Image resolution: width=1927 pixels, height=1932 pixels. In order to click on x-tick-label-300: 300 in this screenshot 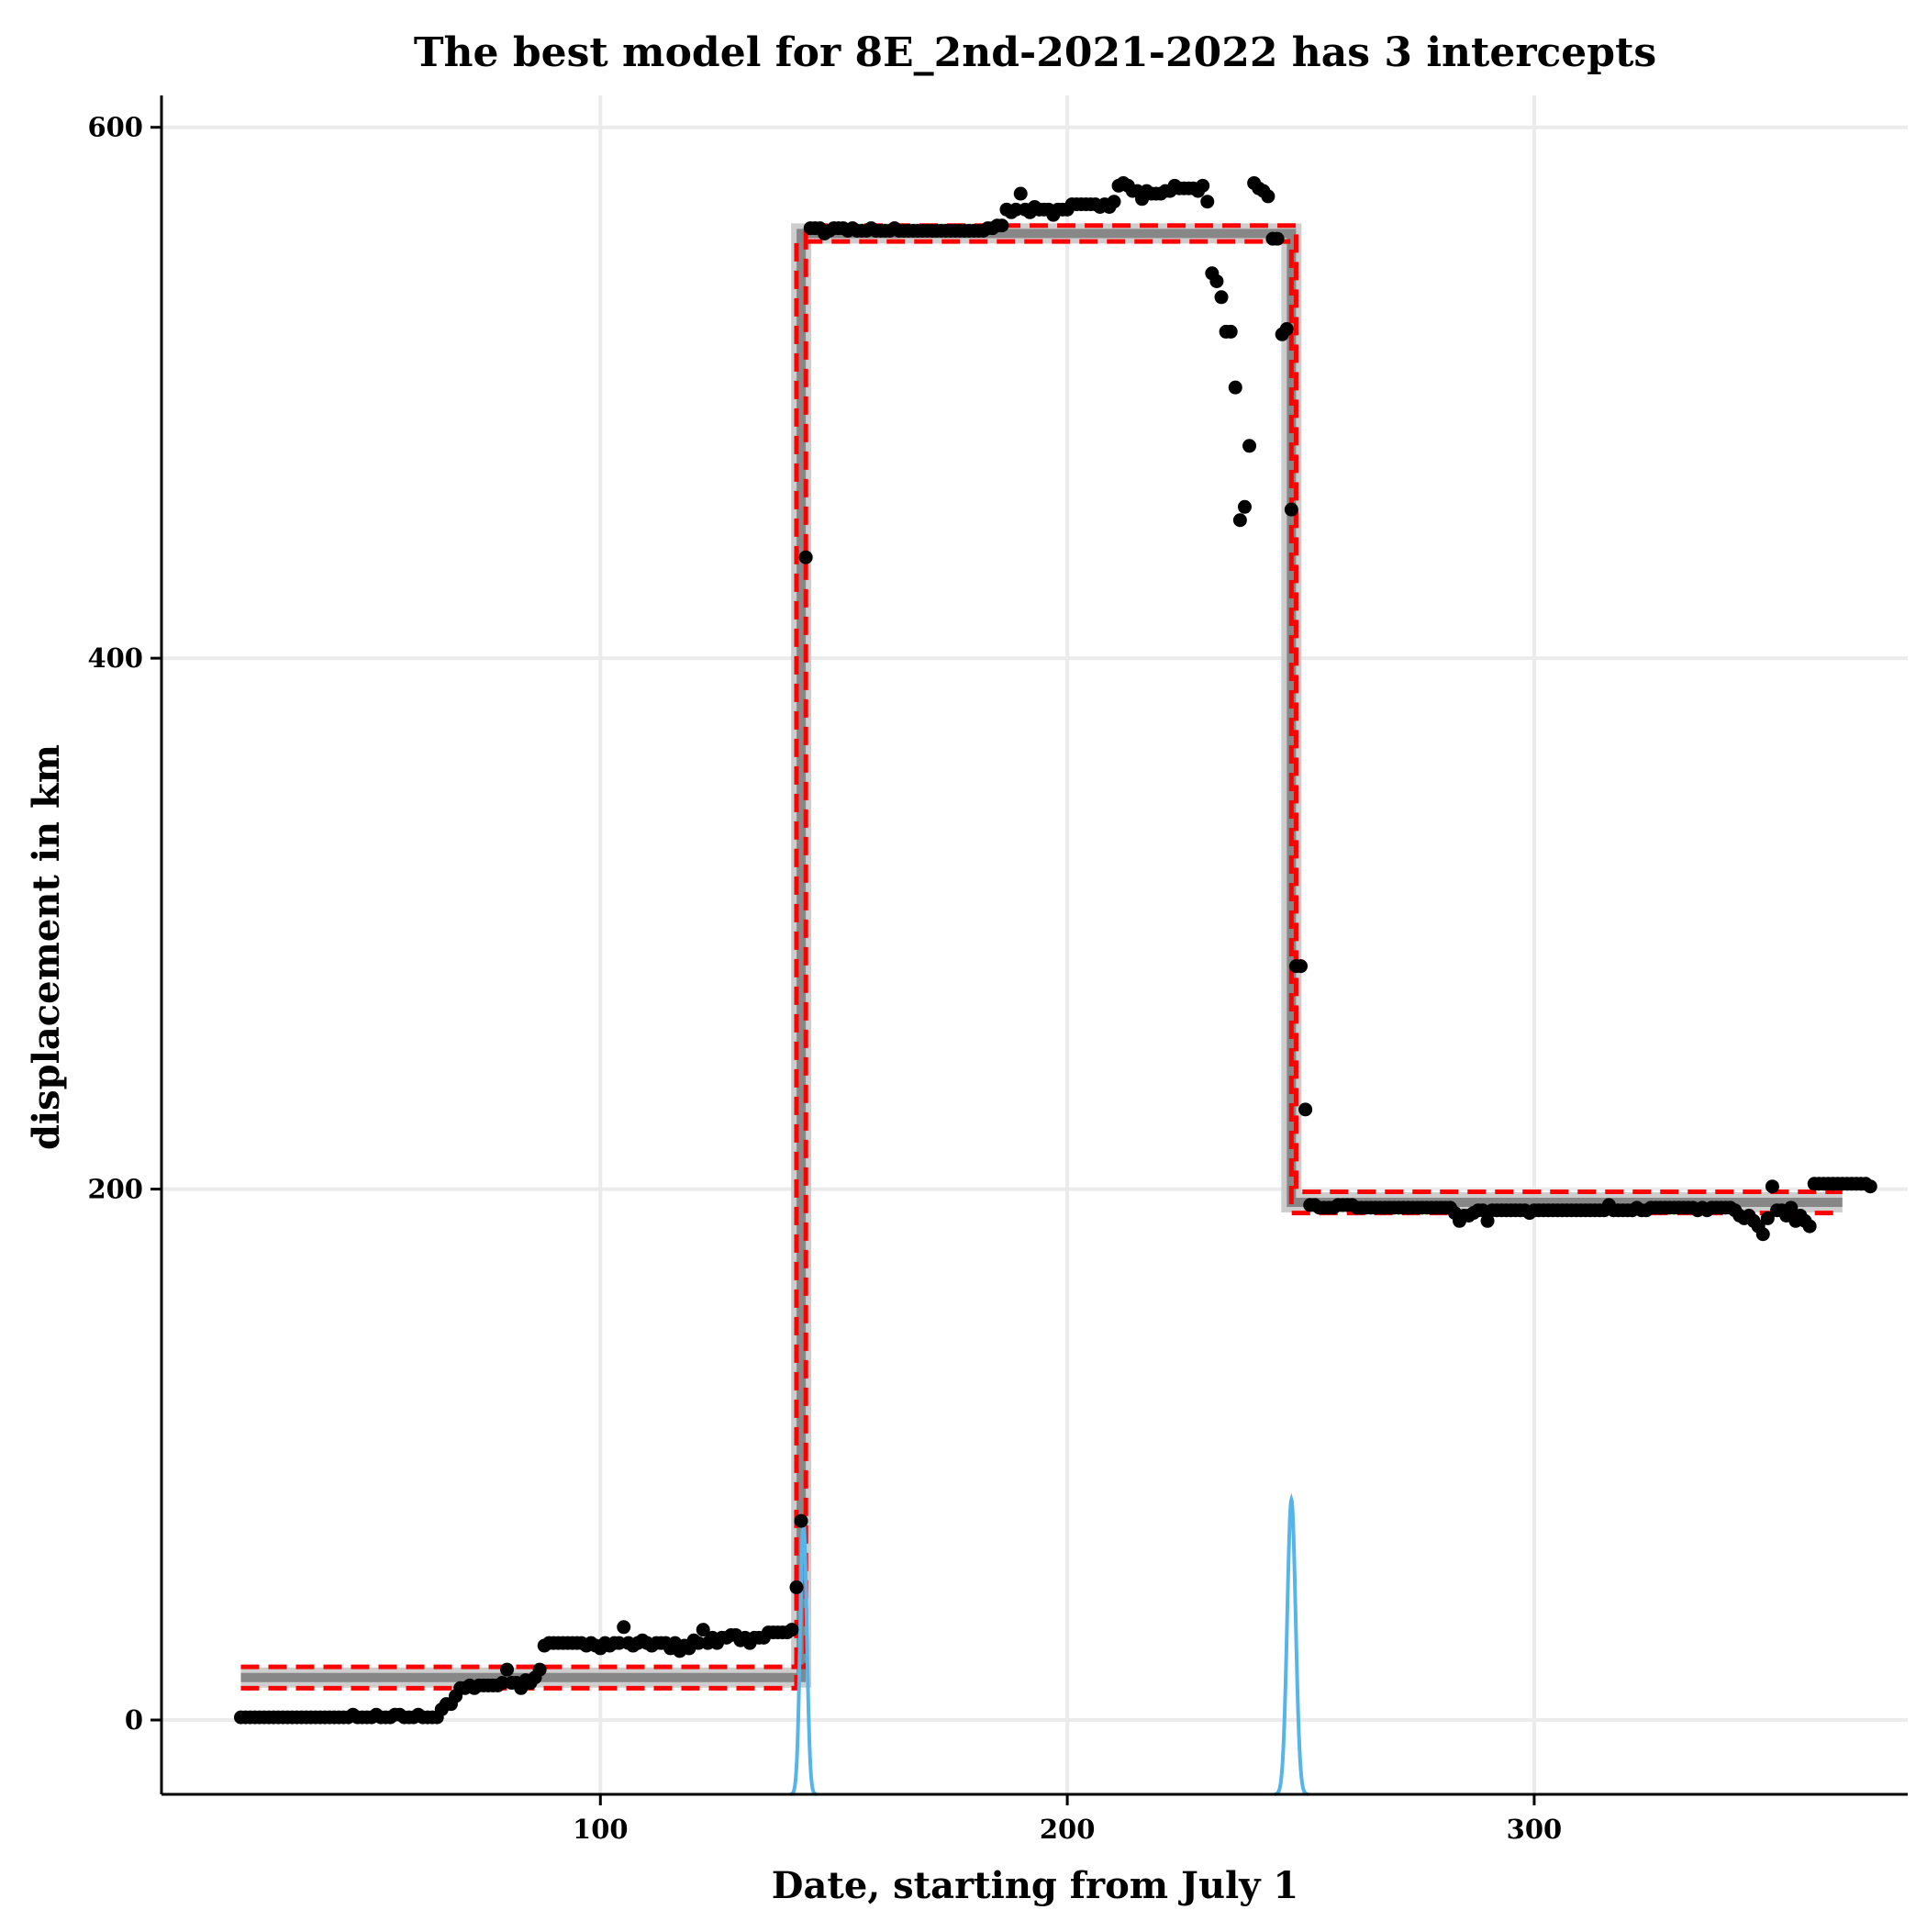, I will do `click(1535, 1829)`.